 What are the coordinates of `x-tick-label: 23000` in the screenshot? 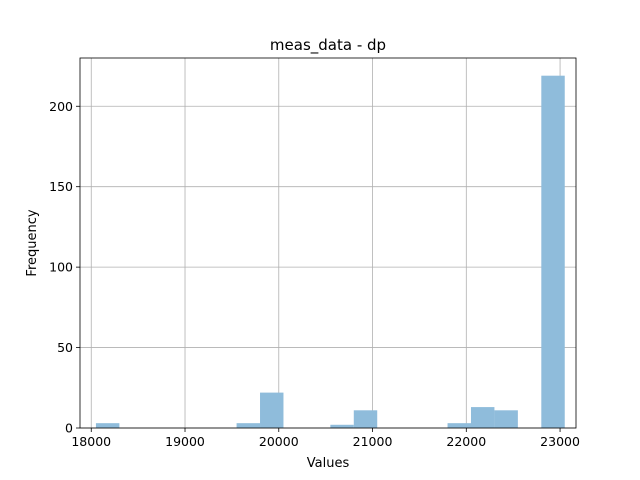 It's located at (560, 441).